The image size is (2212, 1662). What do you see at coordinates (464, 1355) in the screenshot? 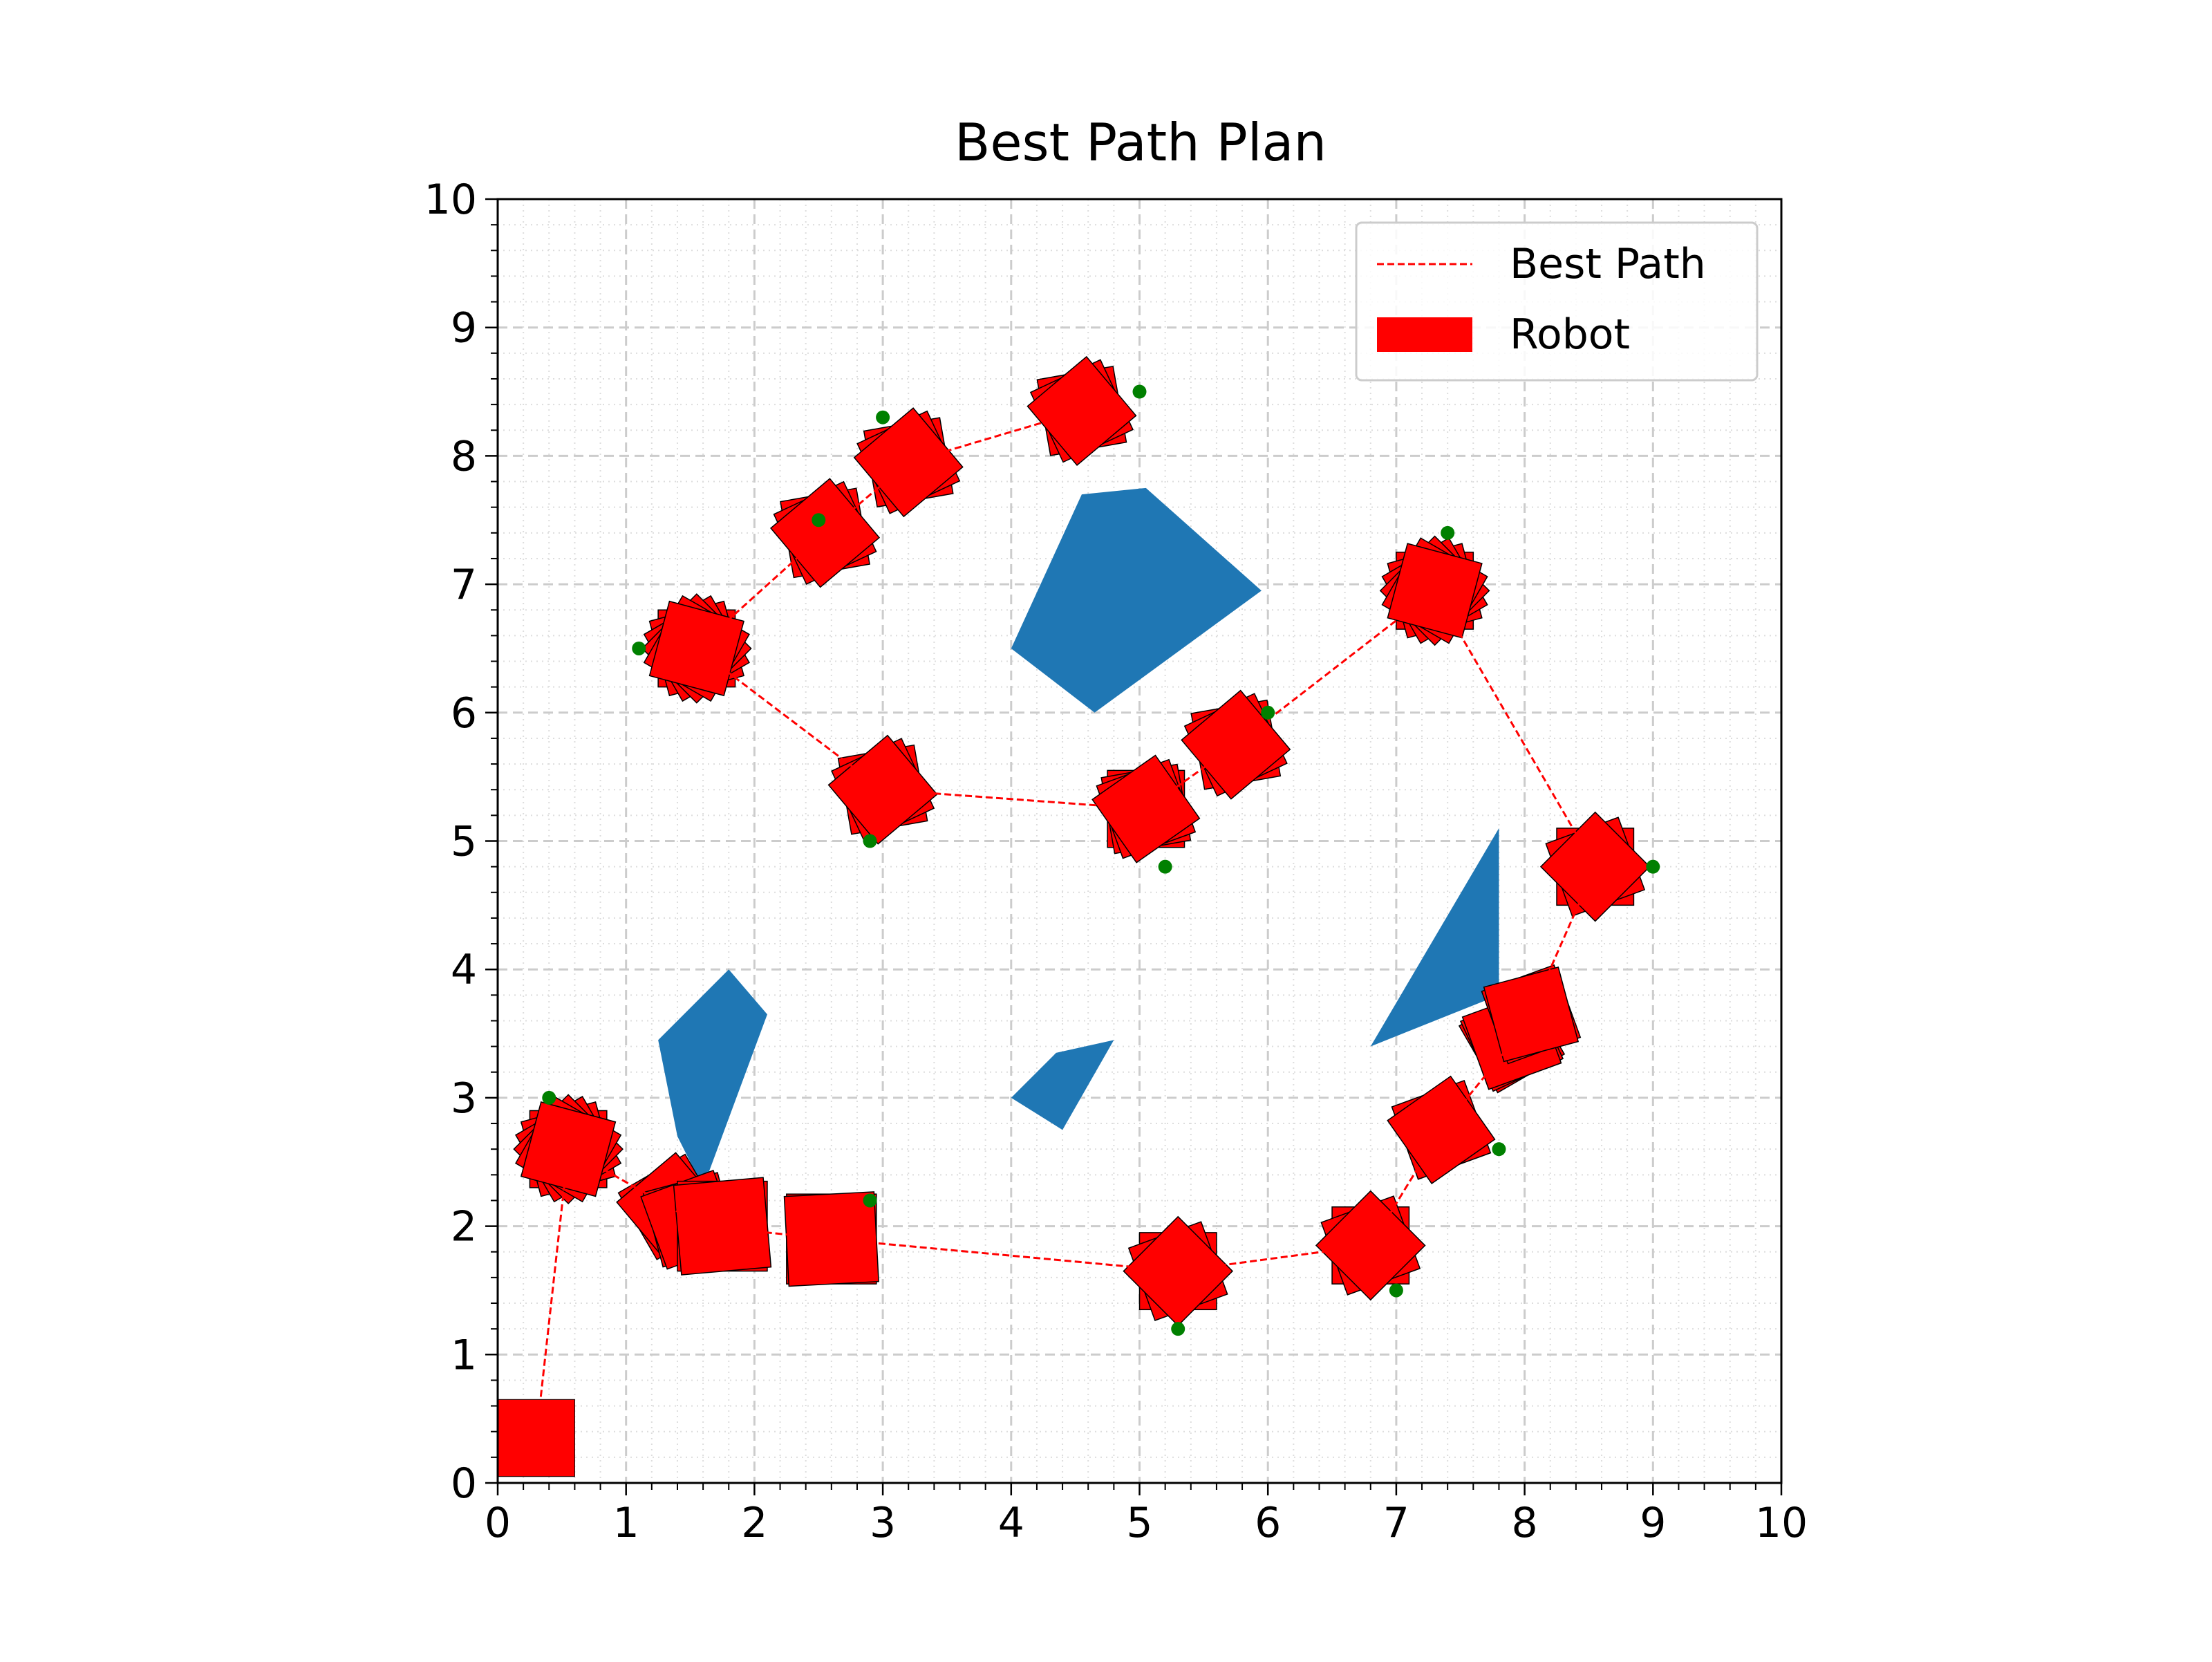
I see `y-tick-label: 1` at bounding box center [464, 1355].